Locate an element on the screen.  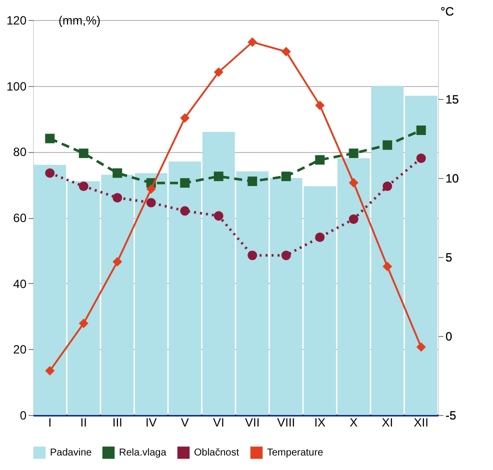
x-tick-label: VI is located at coordinates (218, 423).